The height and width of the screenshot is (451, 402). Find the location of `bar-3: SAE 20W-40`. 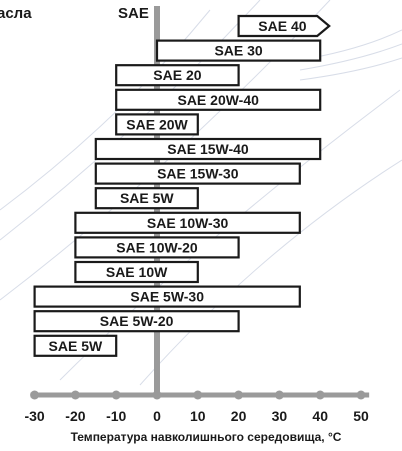

bar-3: SAE 20W-40 is located at coordinates (218, 99).